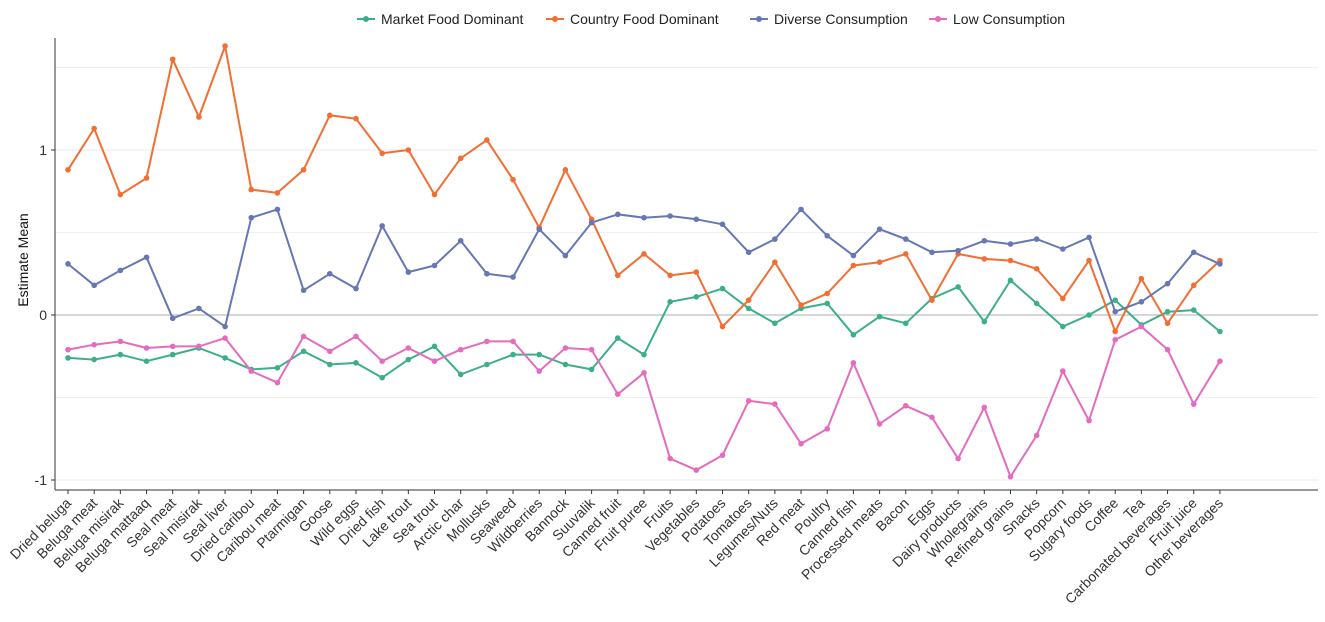  What do you see at coordinates (1009, 19) in the screenshot?
I see `legend-label: Low Consumption` at bounding box center [1009, 19].